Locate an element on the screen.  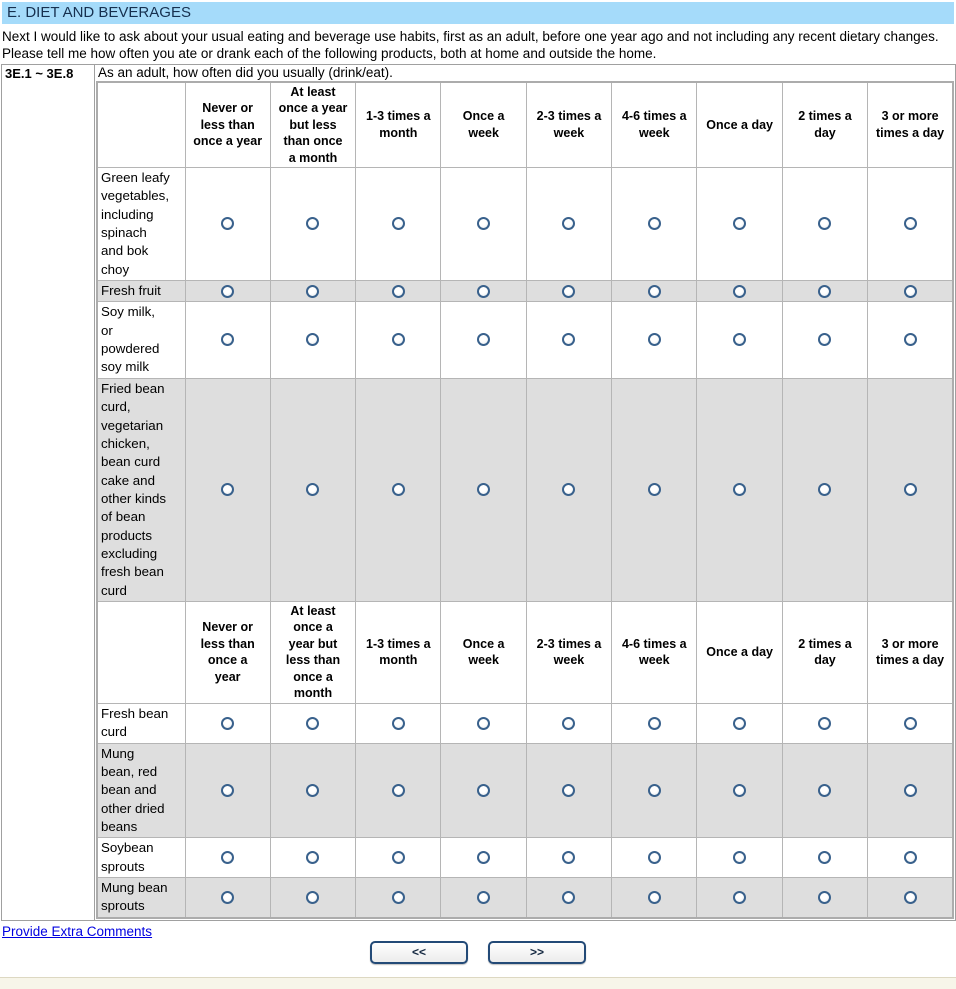
previous-button: << is located at coordinates (419, 952).